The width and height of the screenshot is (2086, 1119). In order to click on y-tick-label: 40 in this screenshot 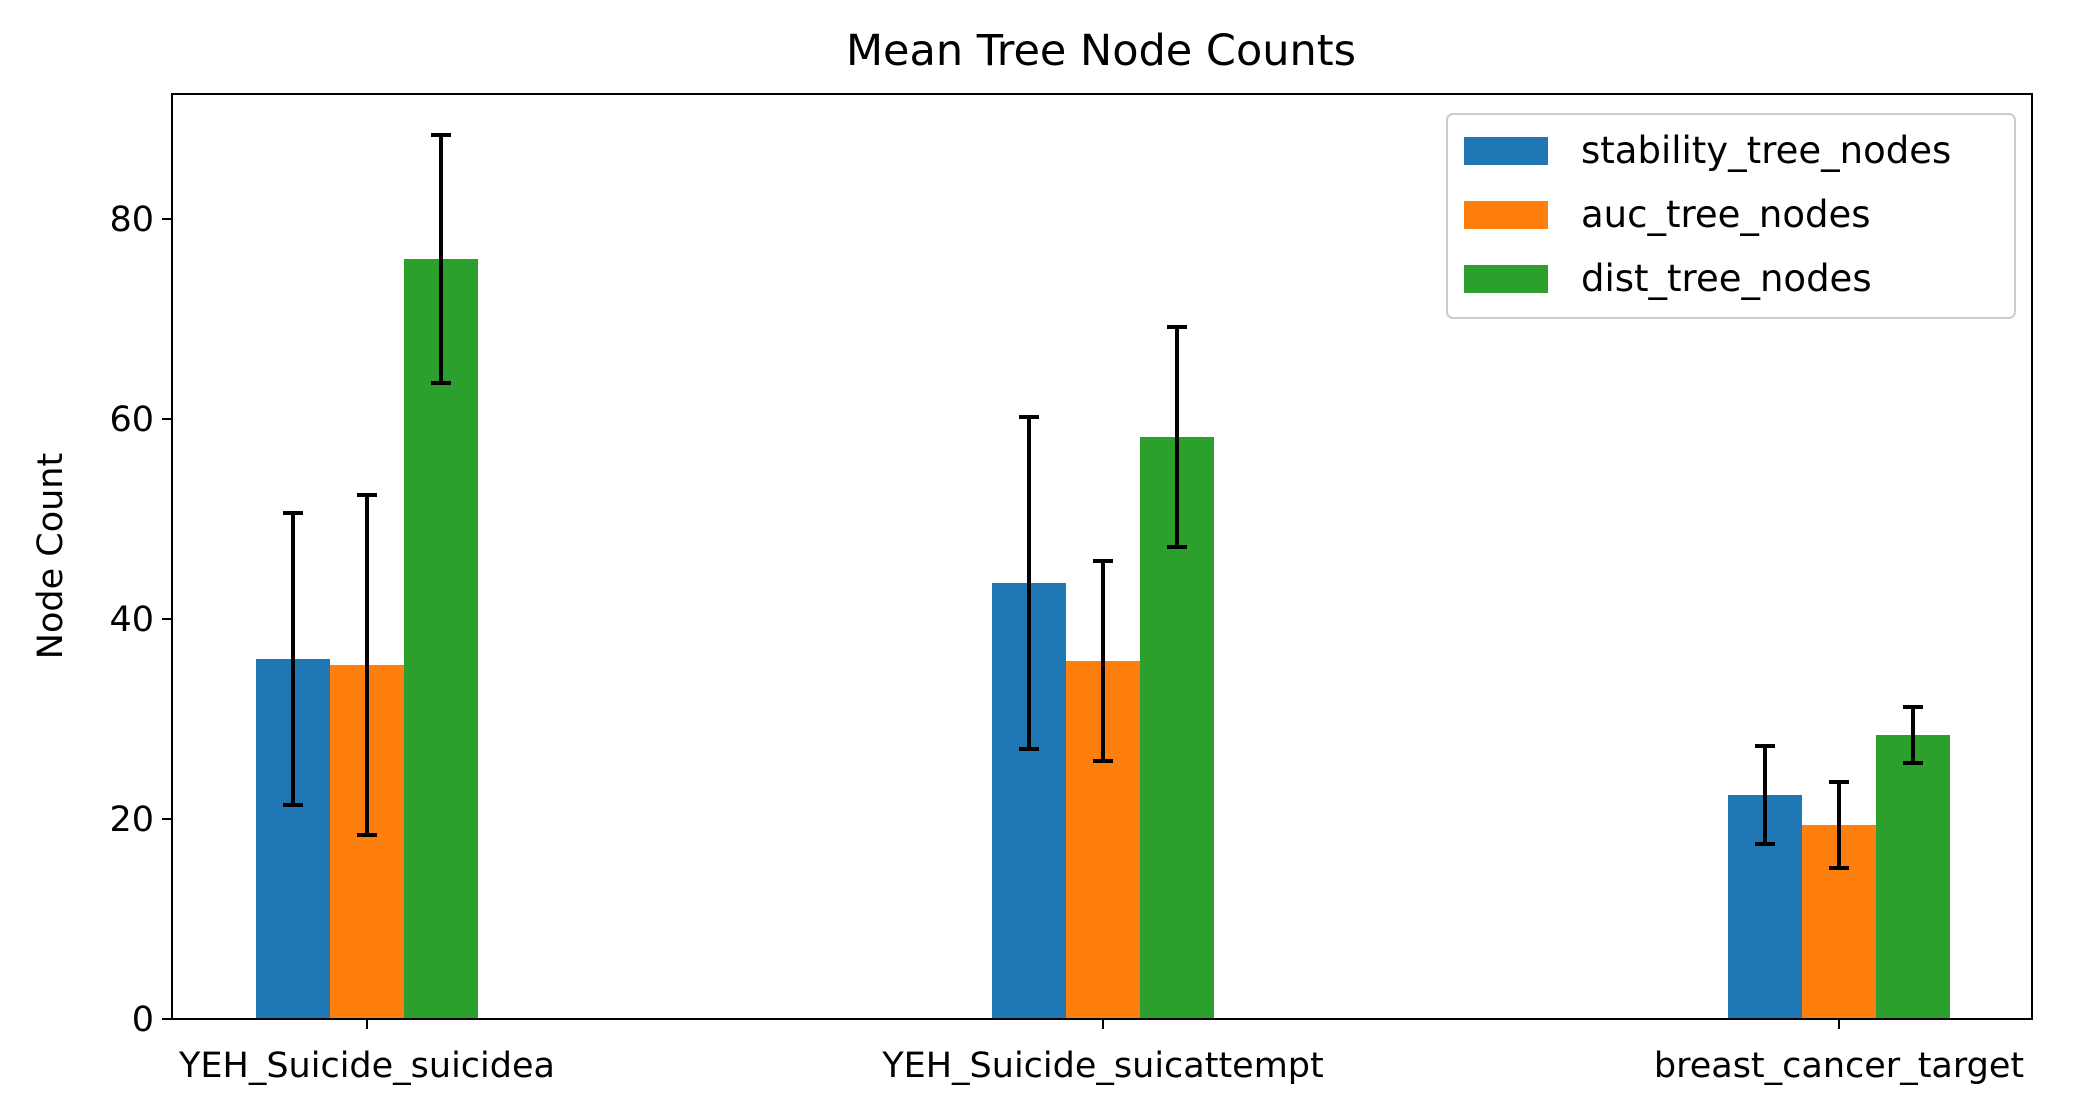, I will do `click(131, 620)`.